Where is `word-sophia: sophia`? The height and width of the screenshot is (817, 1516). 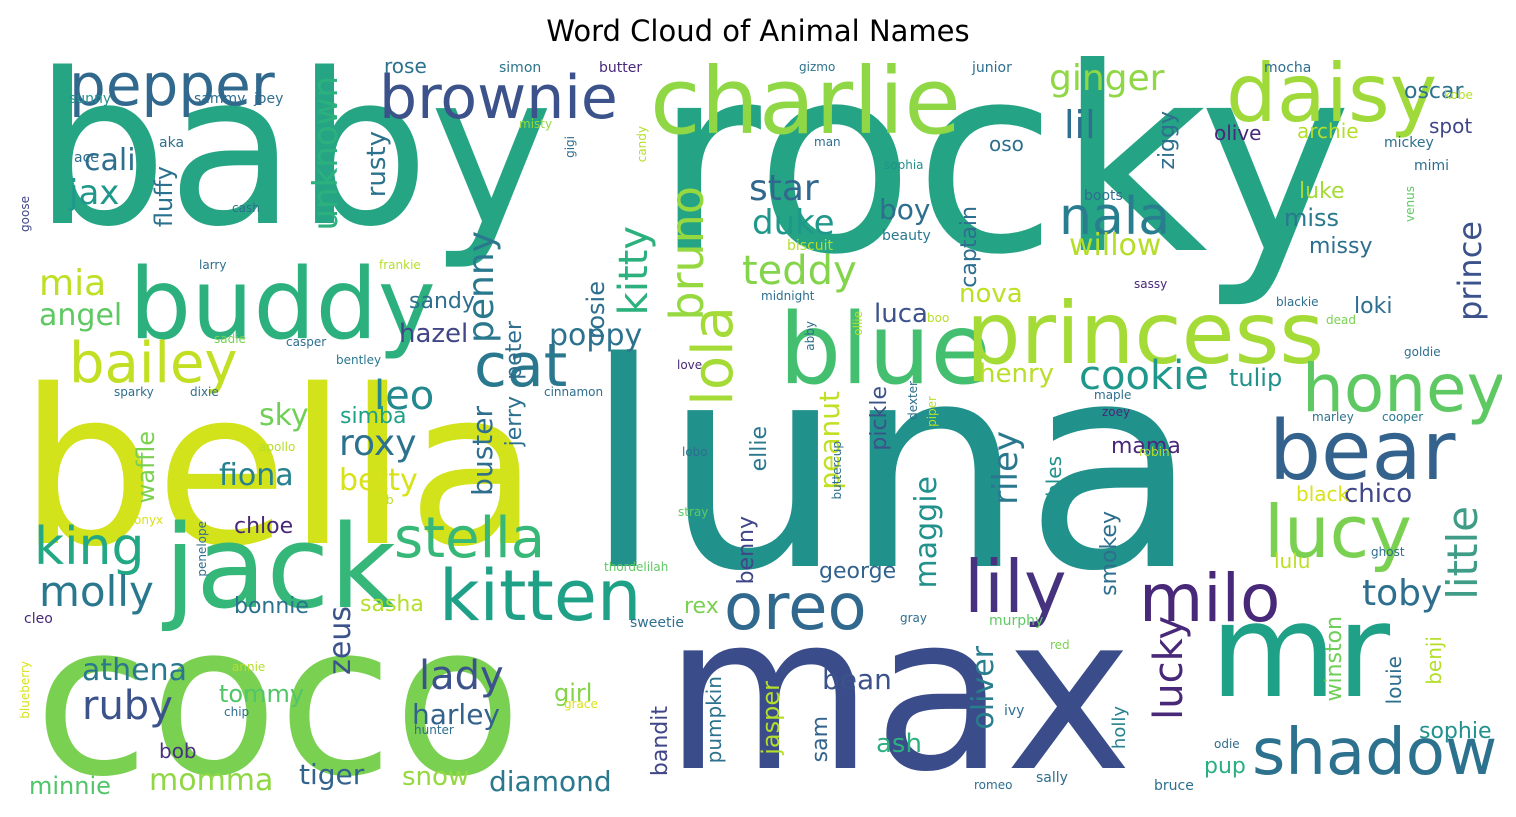 word-sophia: sophia is located at coordinates (904, 165).